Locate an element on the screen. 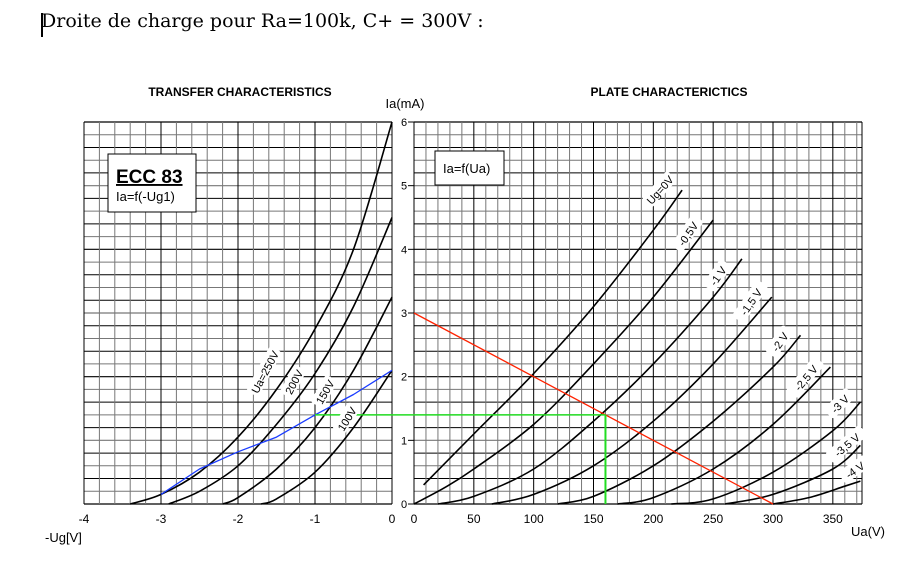 The width and height of the screenshot is (920, 582). plate-x-tick: 50 is located at coordinates (474, 519).